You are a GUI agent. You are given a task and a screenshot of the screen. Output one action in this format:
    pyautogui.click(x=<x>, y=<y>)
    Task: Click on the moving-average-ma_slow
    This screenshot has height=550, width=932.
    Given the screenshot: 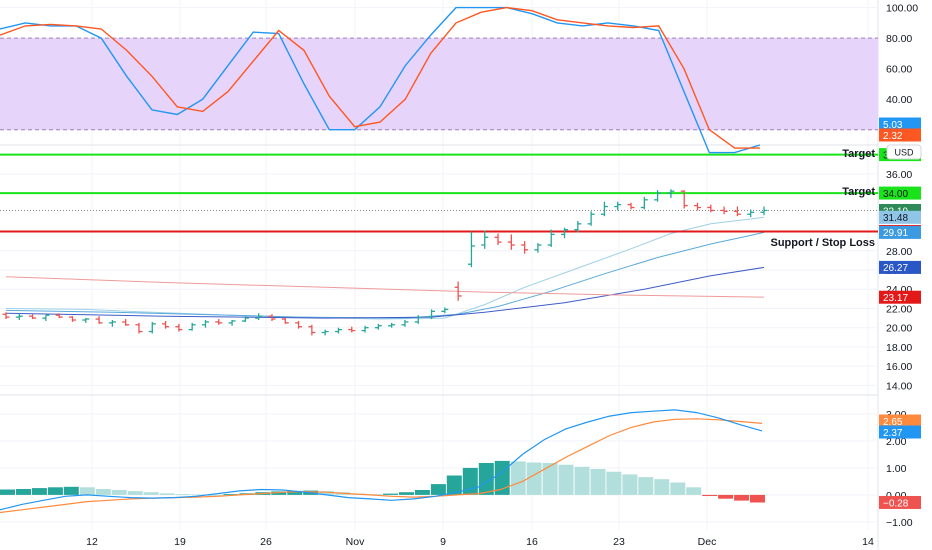 What is the action you would take?
    pyautogui.click(x=385, y=292)
    